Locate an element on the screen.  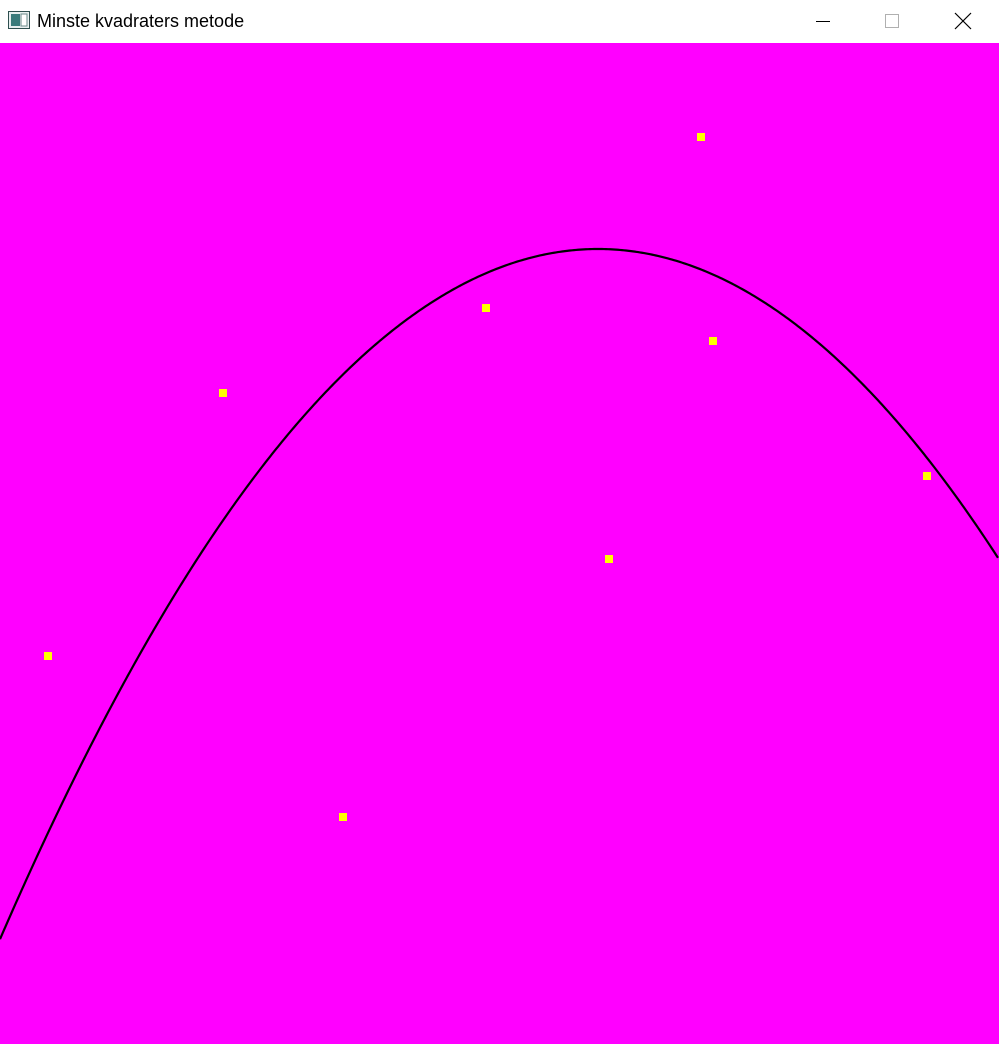
window-title: Minste kvadraters metode is located at coordinates (141, 21).